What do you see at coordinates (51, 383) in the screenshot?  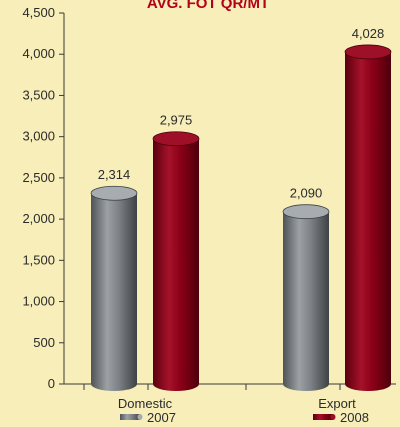 I see `y-tick-label: 0` at bounding box center [51, 383].